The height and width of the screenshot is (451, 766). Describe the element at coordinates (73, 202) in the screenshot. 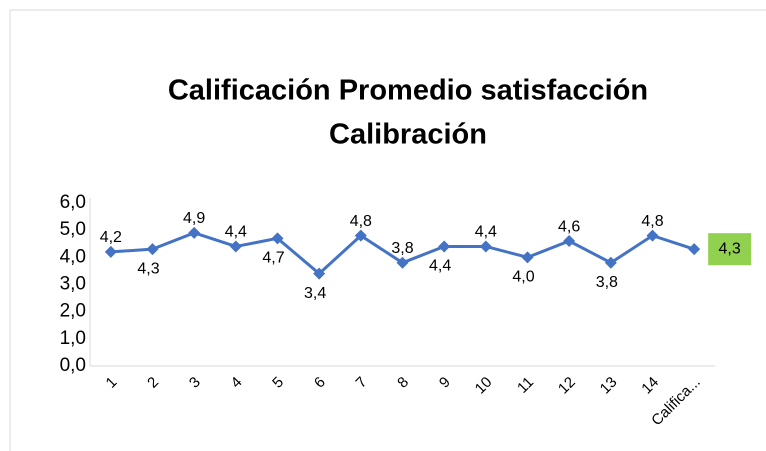

I see `y-tick-label: 6,0` at that location.